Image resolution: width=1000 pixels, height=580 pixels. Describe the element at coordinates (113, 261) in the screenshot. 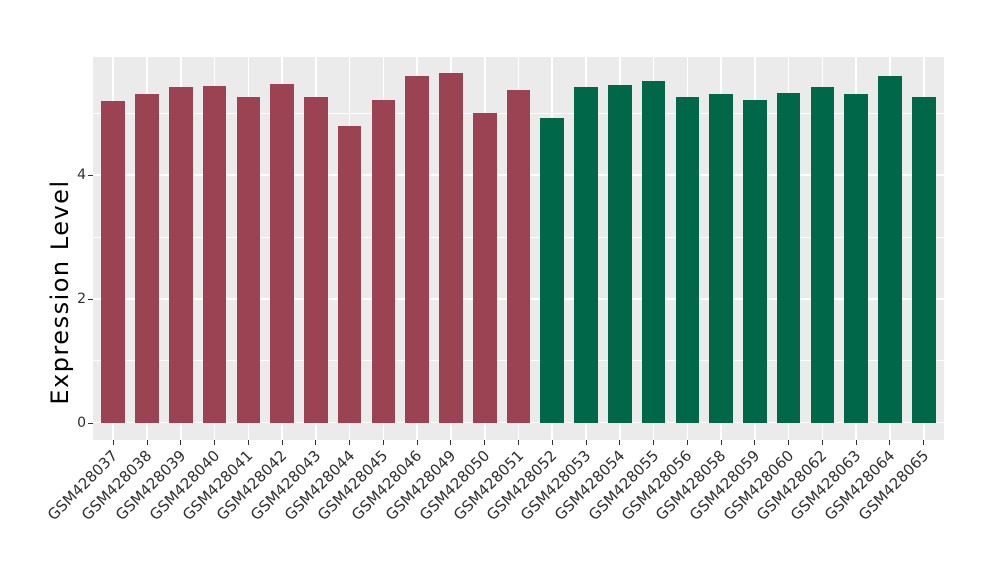

I see `bar-GSM428037` at that location.